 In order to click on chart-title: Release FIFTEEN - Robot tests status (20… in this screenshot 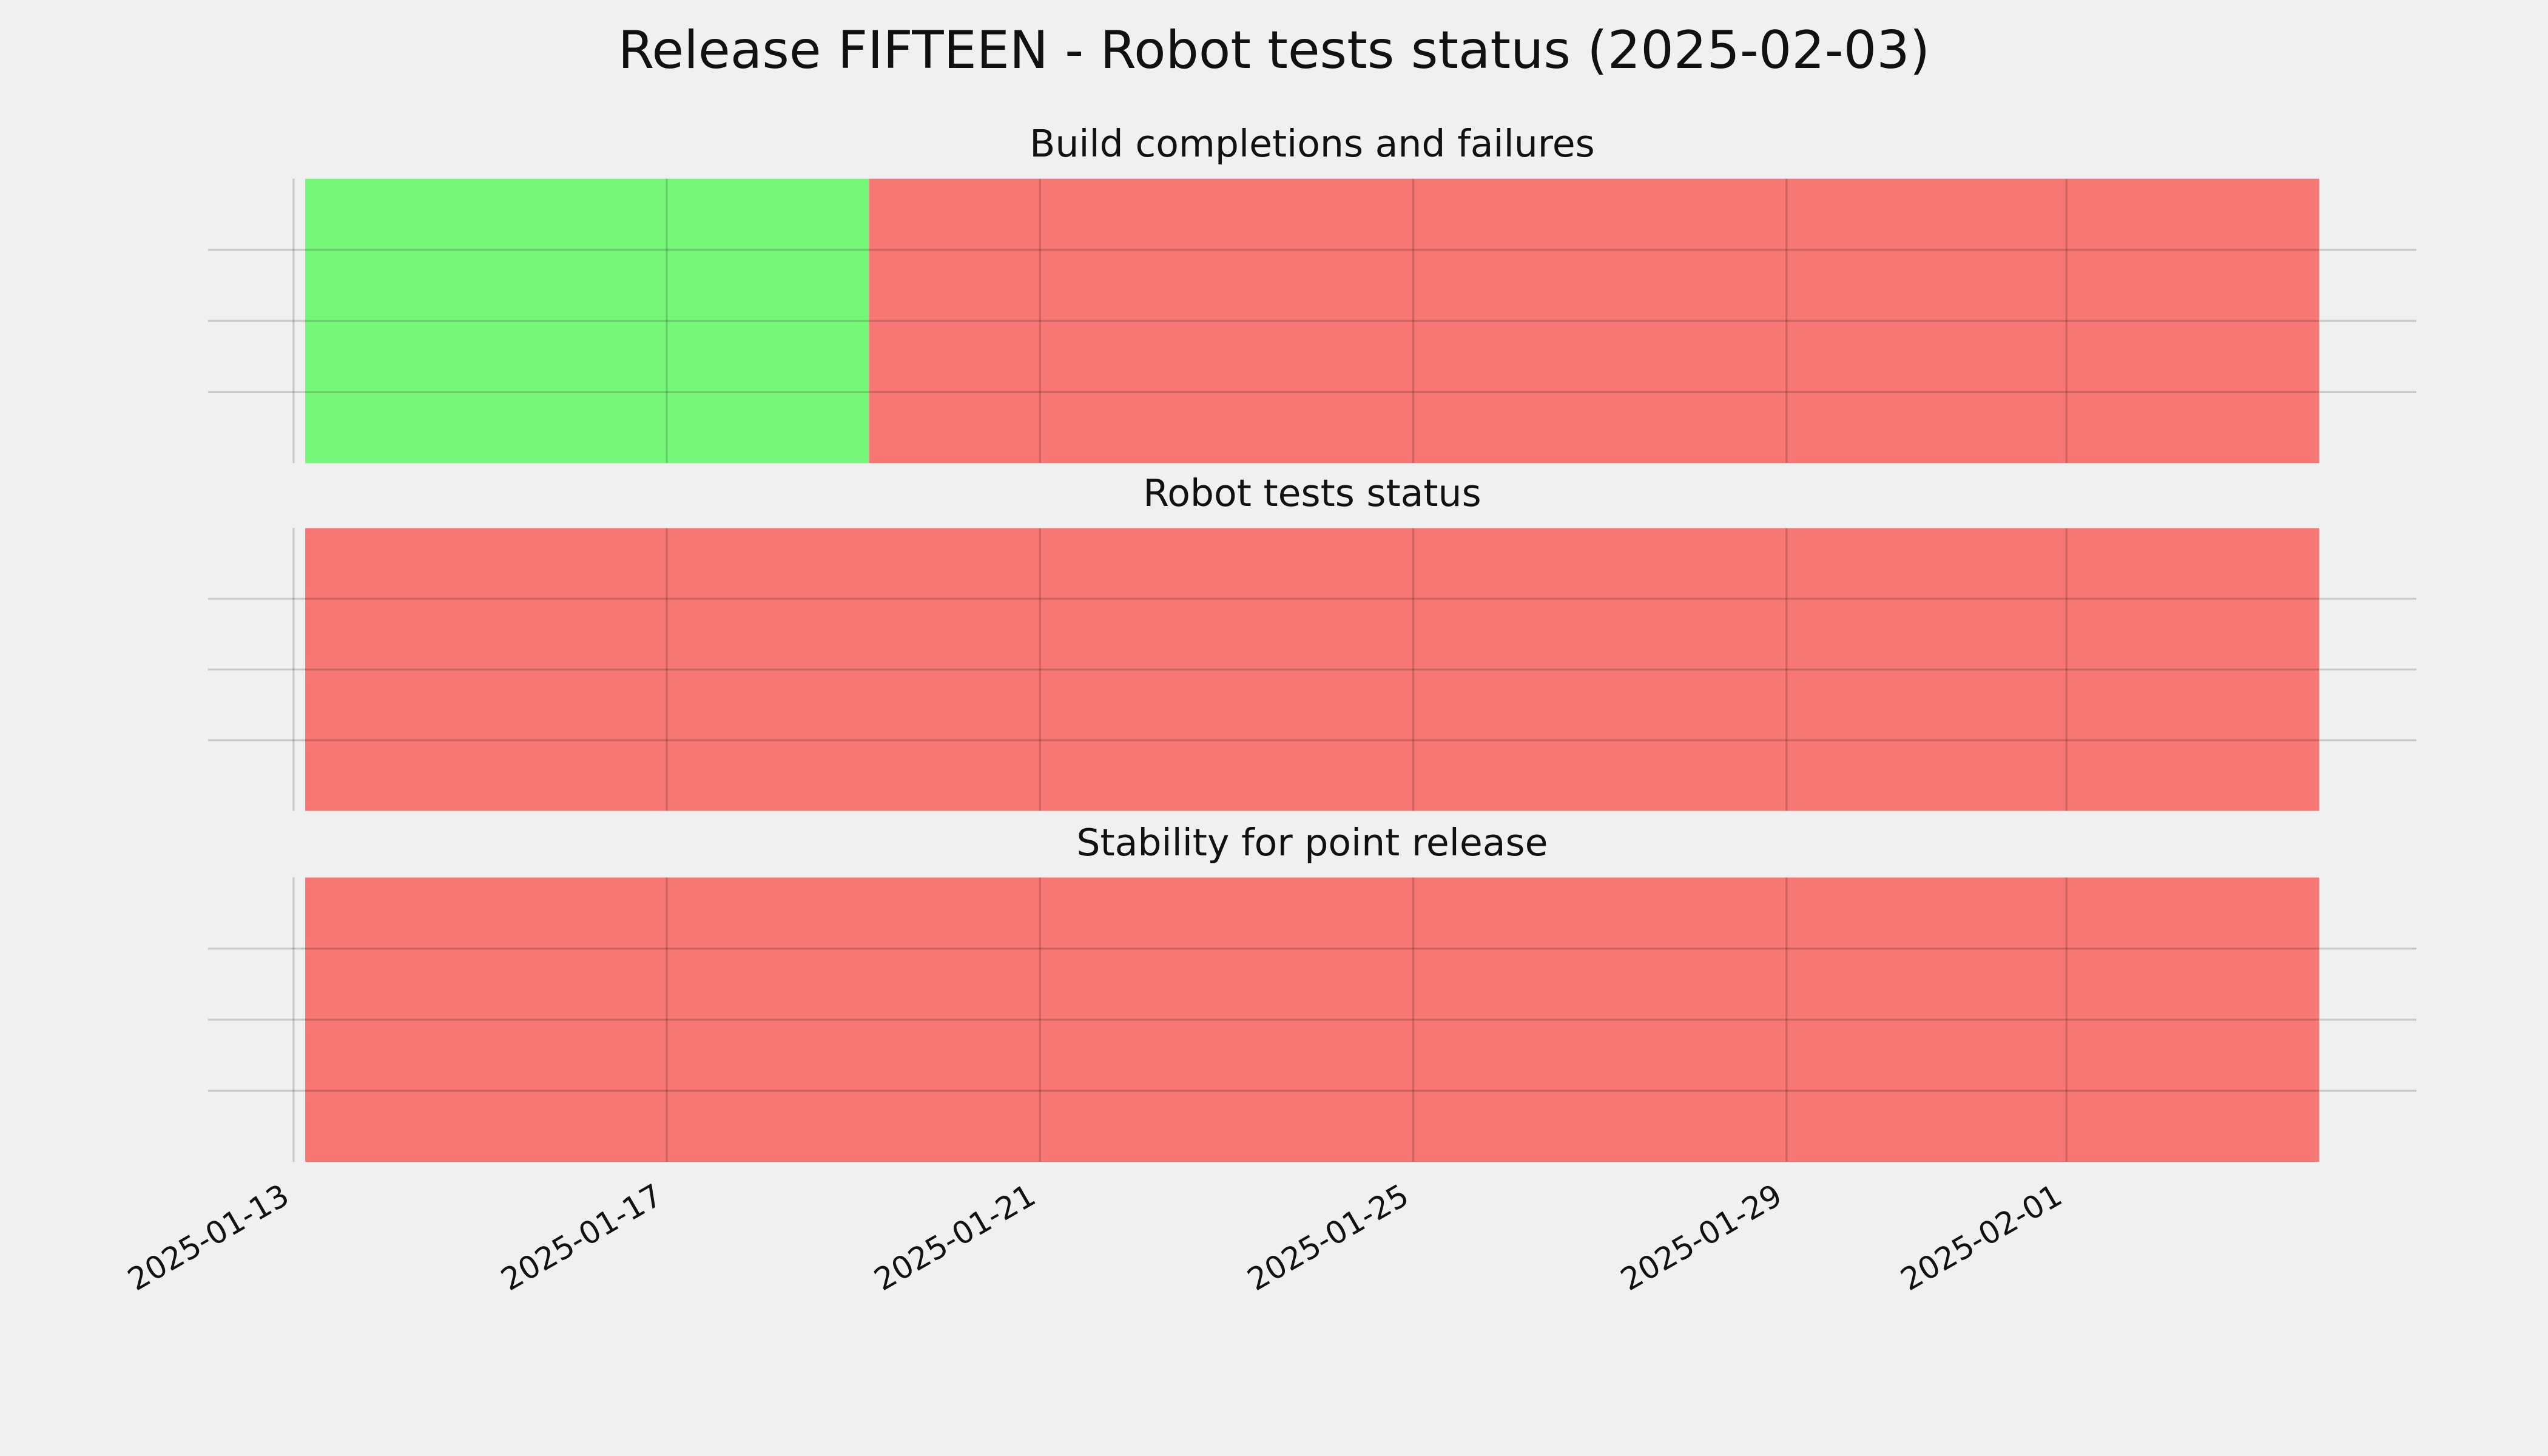, I will do `click(1274, 50)`.